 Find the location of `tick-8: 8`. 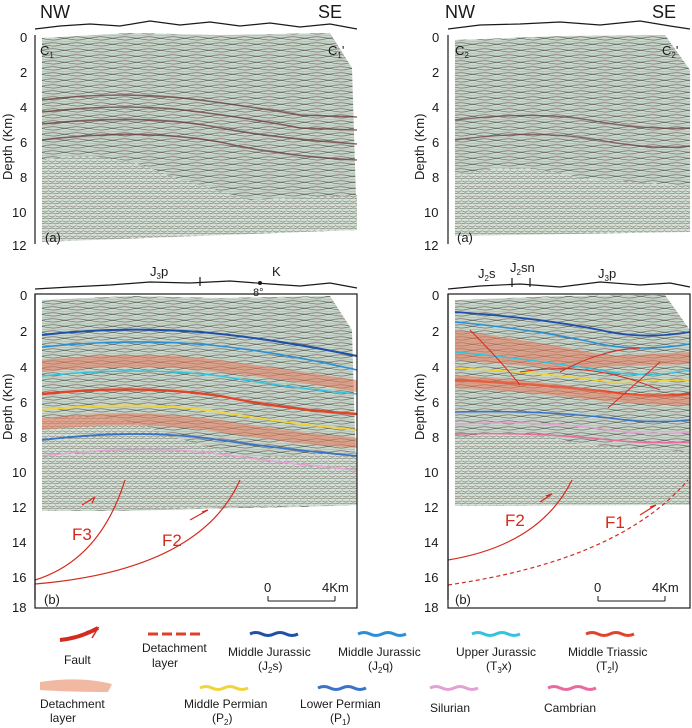

tick-8: 8 is located at coordinates (435, 177).